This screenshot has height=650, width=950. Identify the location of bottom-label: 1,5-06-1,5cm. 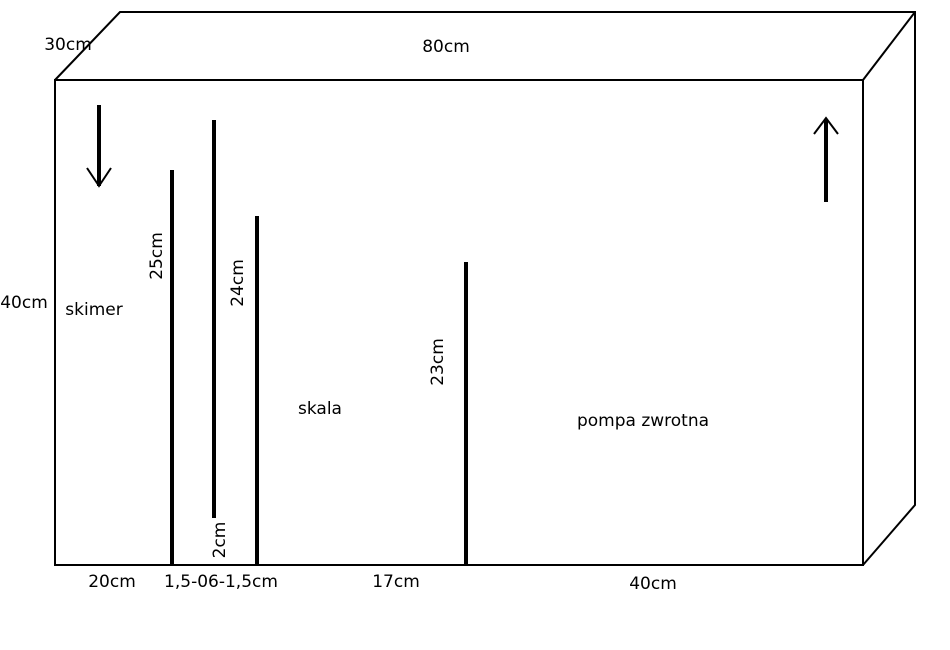
(221, 582).